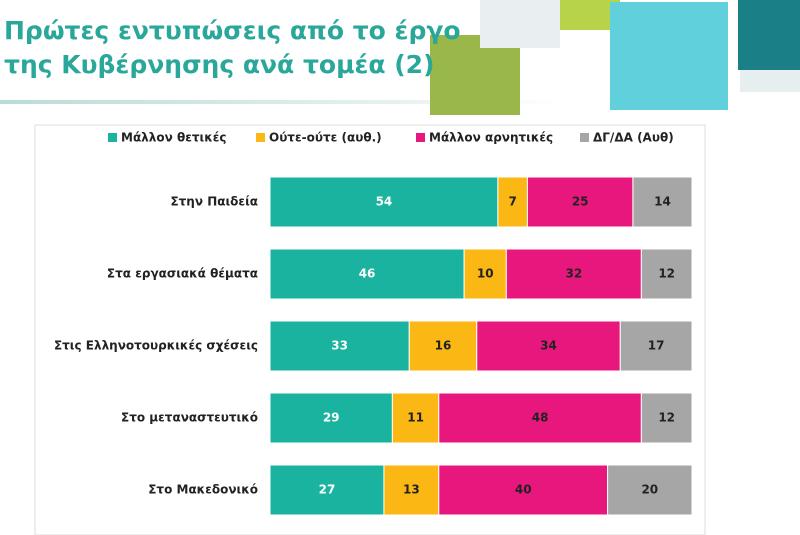 Image resolution: width=800 pixels, height=535 pixels. What do you see at coordinates (203, 490) in the screenshot?
I see `y-tick-label: Στο Μακεδονικό` at bounding box center [203, 490].